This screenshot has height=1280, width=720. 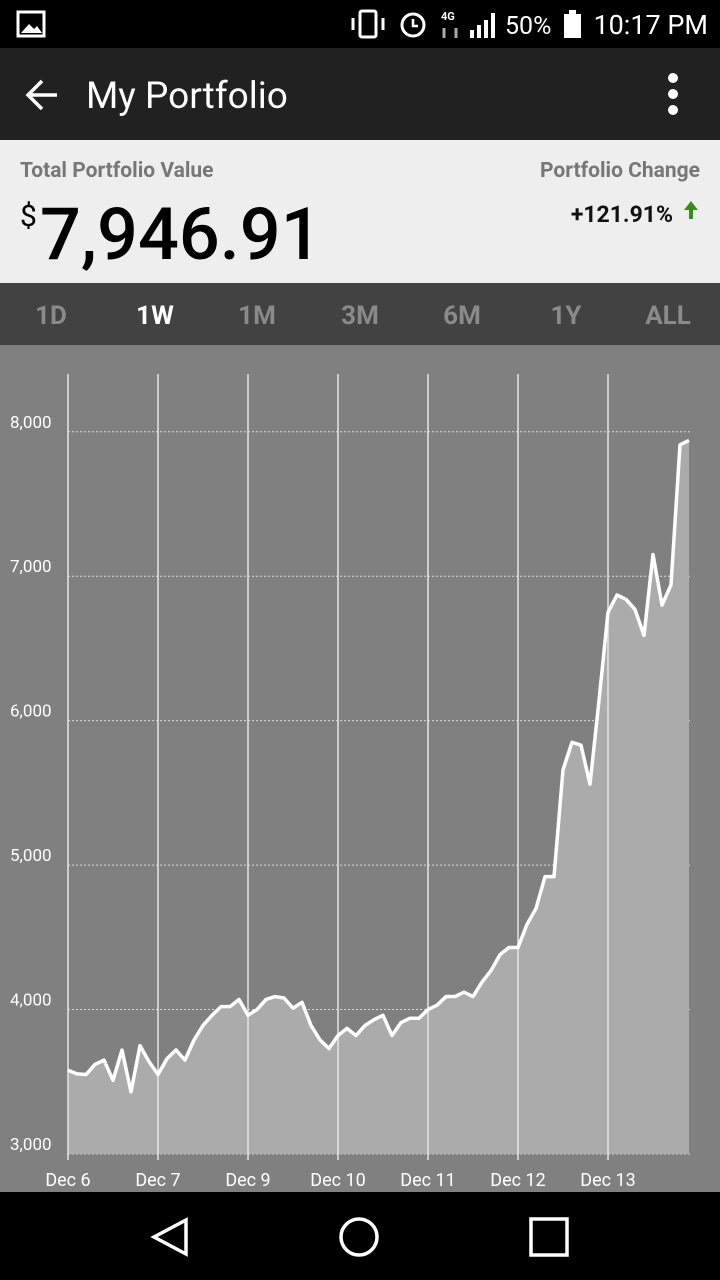 I want to click on range-tabs, so click(x=360, y=314).